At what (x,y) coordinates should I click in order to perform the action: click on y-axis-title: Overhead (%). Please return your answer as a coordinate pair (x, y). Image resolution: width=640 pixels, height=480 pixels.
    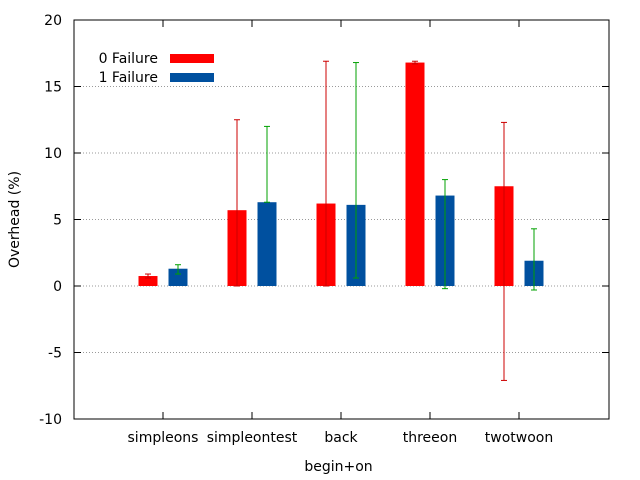
    Looking at the image, I should click on (15, 219).